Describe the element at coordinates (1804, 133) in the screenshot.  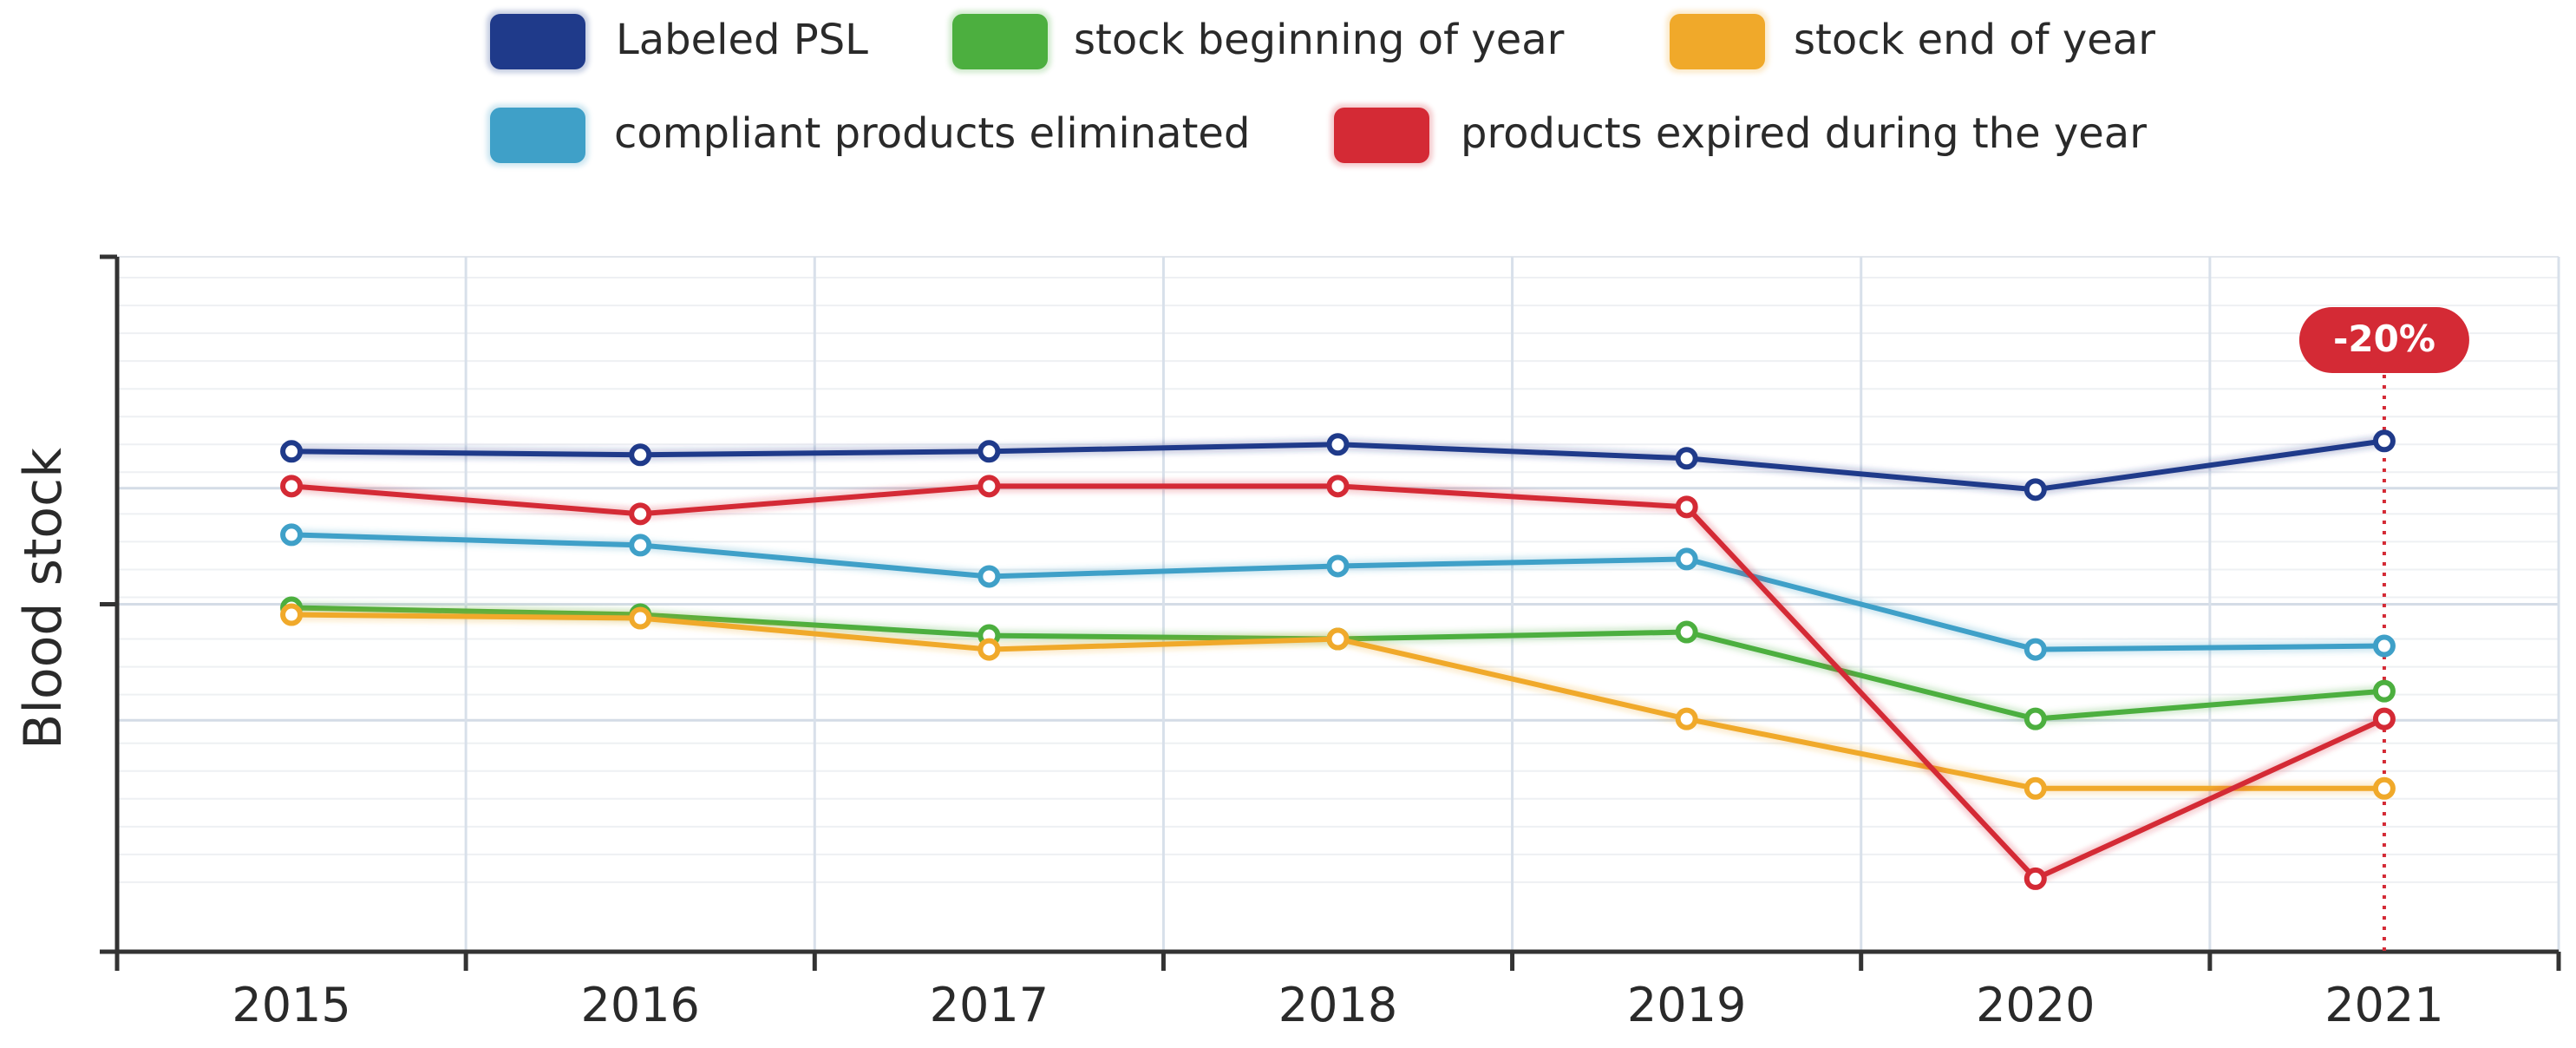
I see `legend-label: products expired during the year` at that location.